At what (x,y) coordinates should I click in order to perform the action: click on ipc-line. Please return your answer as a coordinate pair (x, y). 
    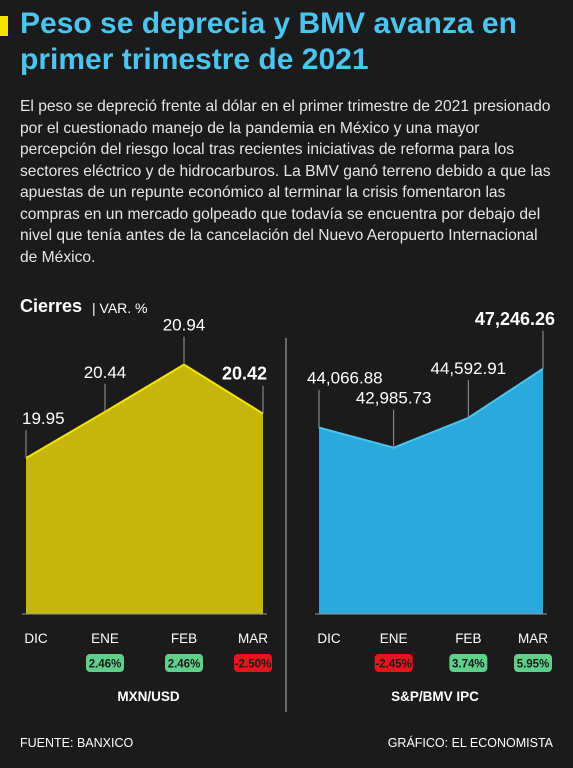
    Looking at the image, I should click on (431, 408).